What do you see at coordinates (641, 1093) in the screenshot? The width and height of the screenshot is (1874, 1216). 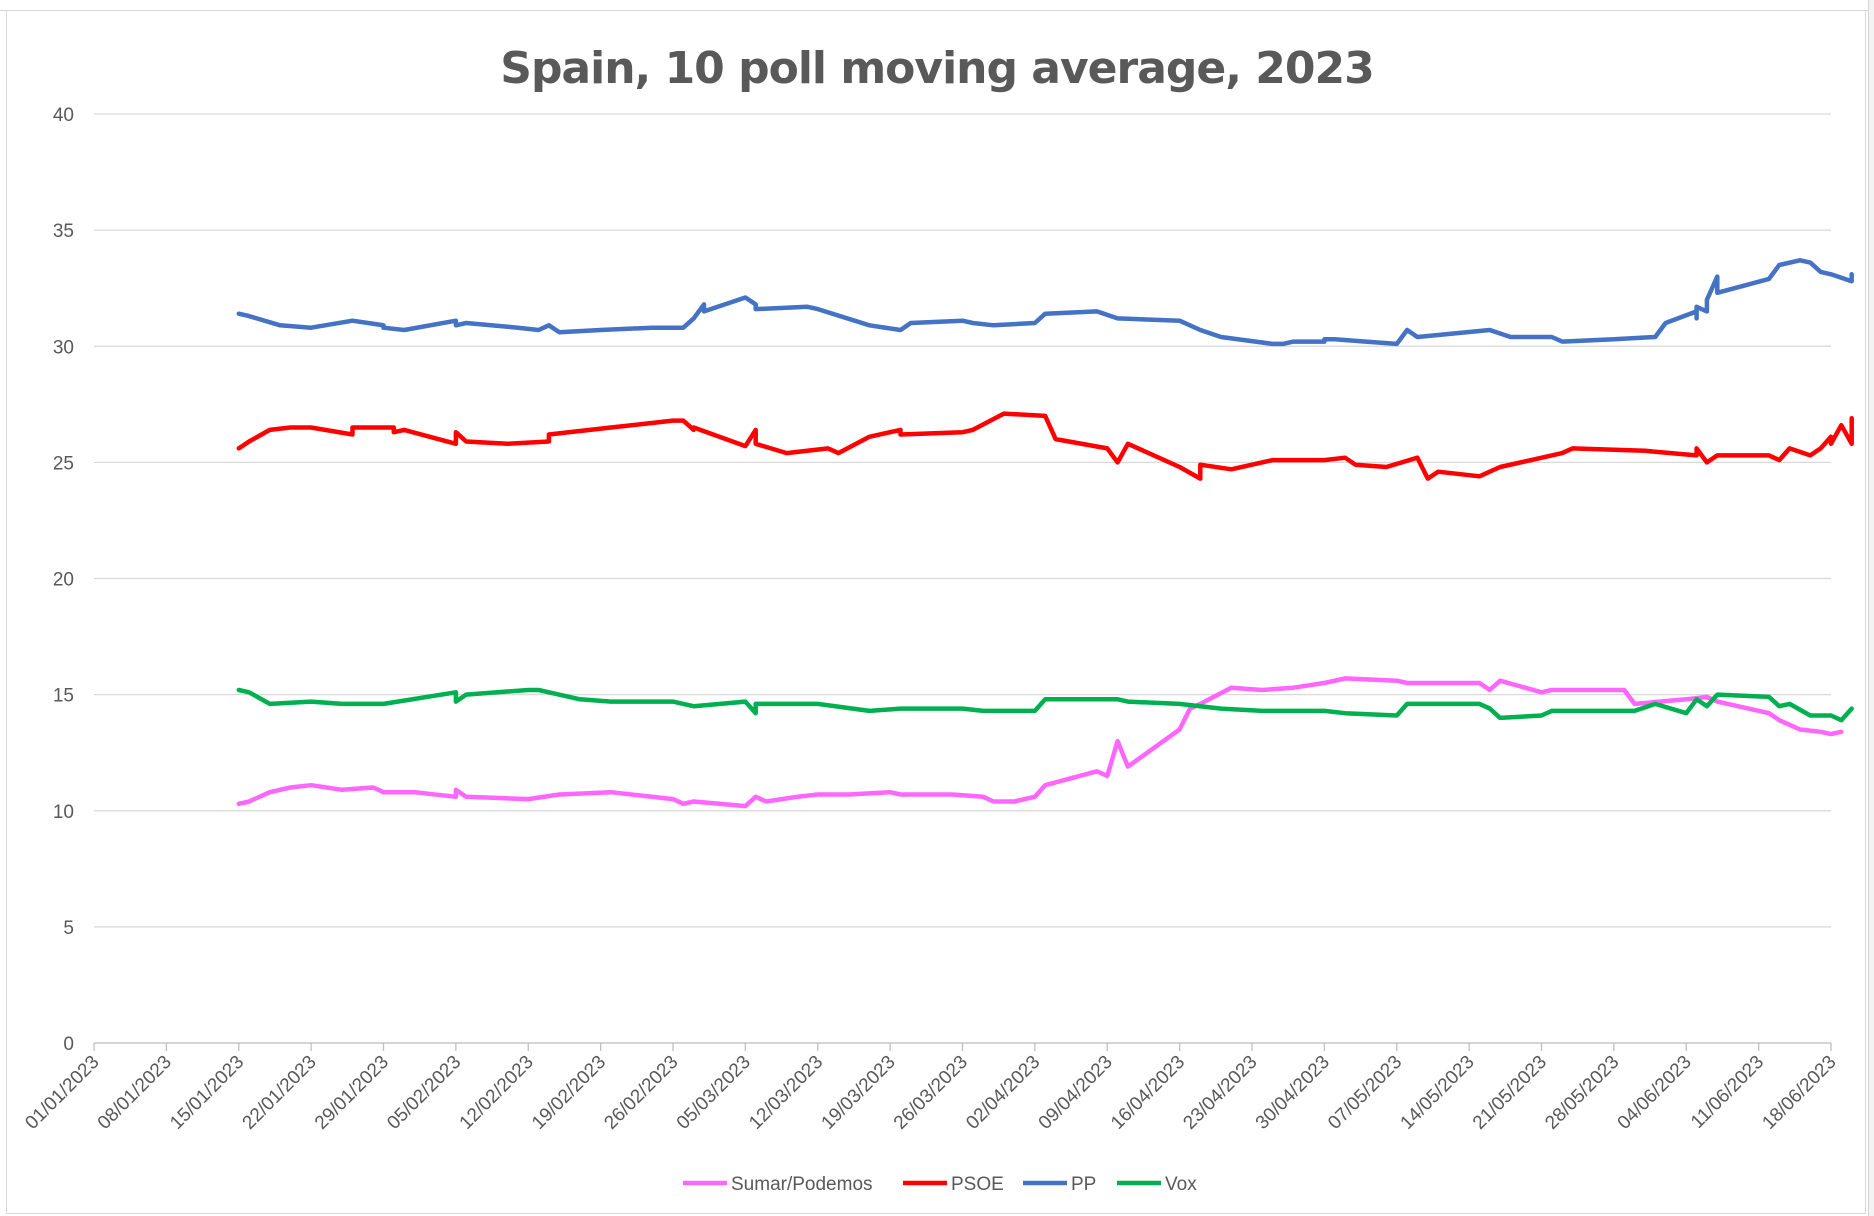 I see `x-tick-label: 26/02/2023` at bounding box center [641, 1093].